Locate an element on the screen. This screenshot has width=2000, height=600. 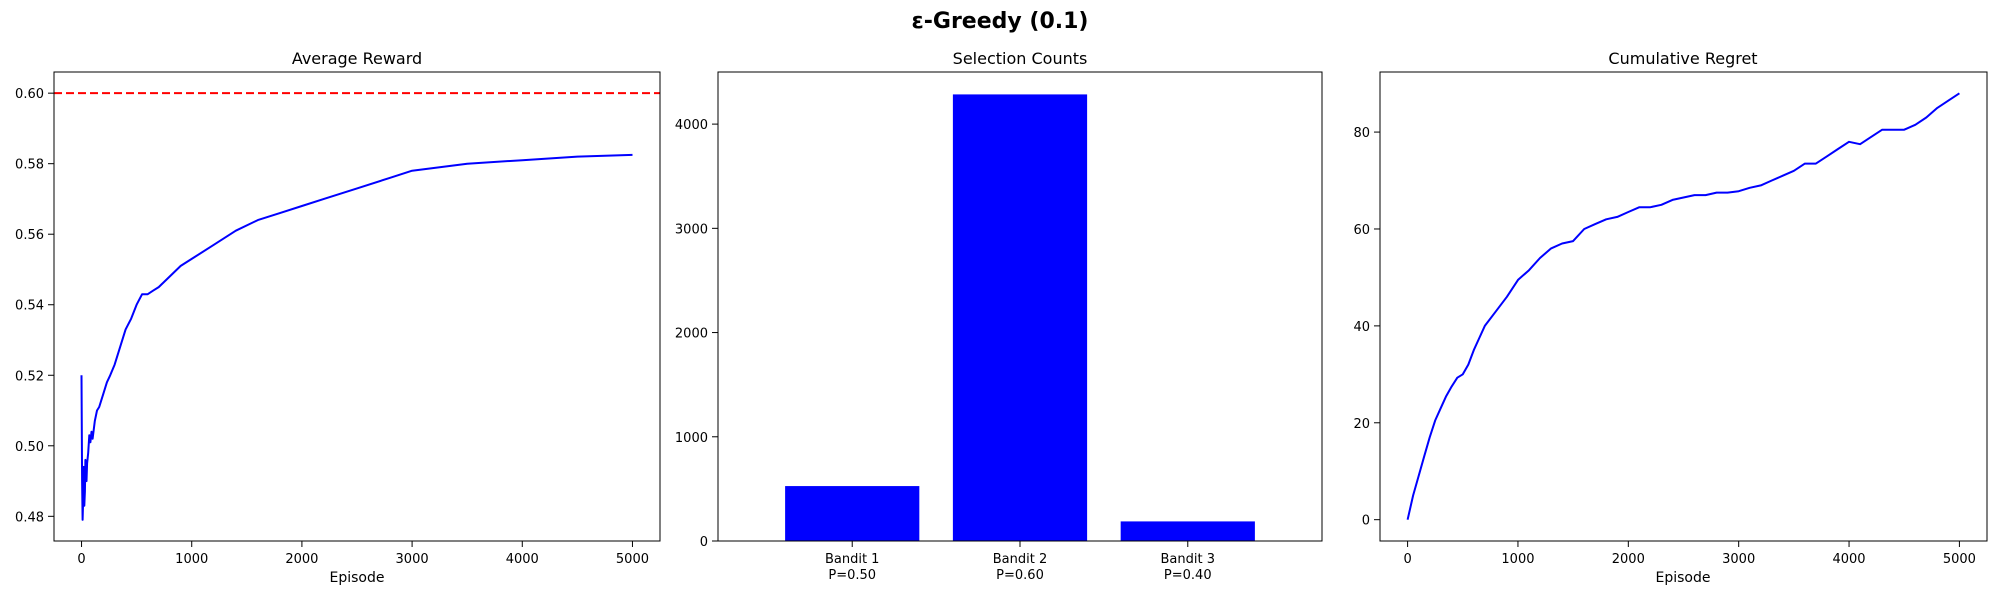
selection-counts-ytick-label: 1000 is located at coordinates (691, 438).